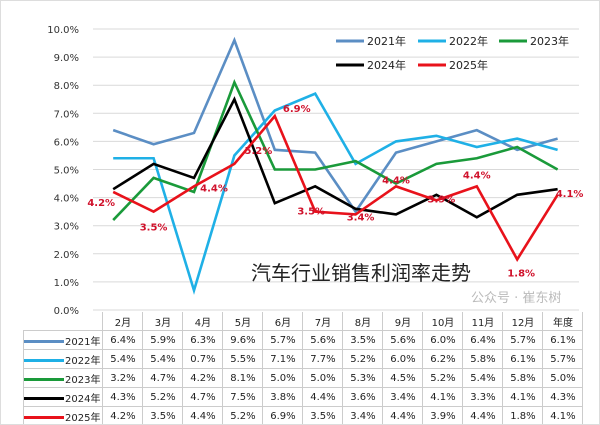 This screenshot has height=425, width=600. I want to click on data-label: 3.9%, so click(442, 199).